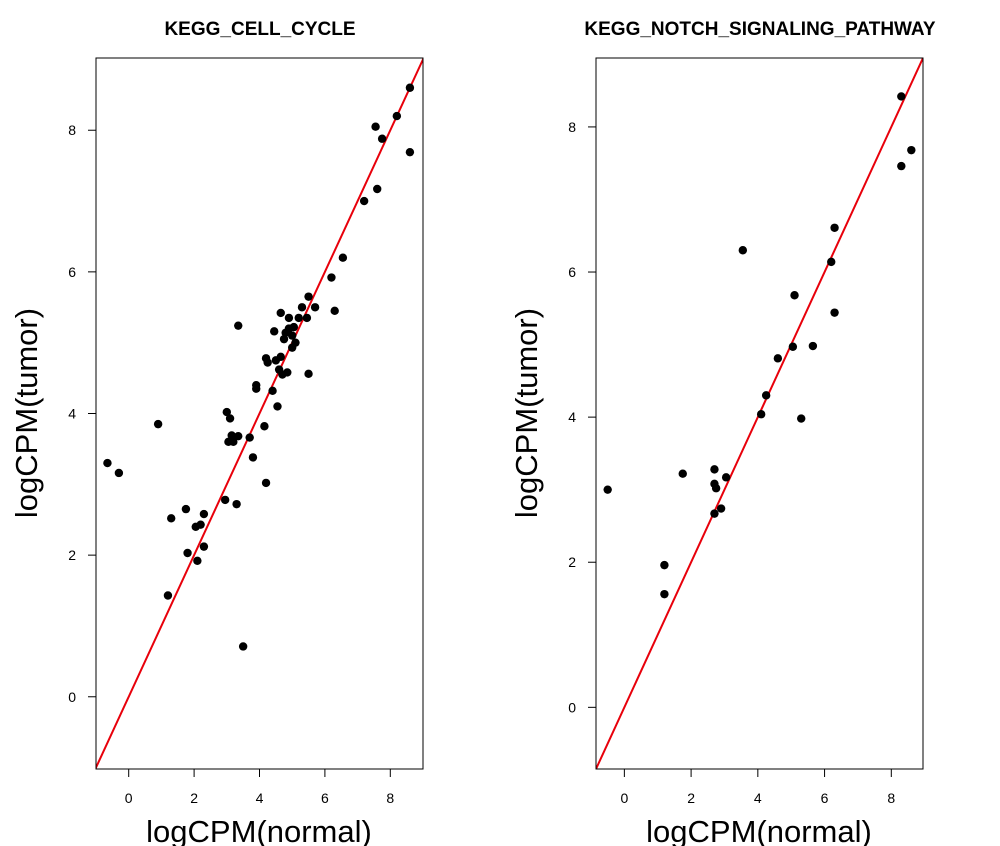 The image size is (1000, 846). I want to click on y-axis: 0 2 4 6 8, so click(582, 417).